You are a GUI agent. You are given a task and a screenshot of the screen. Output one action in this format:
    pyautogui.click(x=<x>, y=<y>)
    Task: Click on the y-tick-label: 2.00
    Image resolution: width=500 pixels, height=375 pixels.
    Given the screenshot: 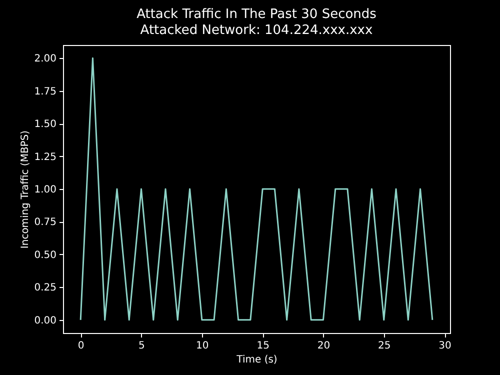 What is the action you would take?
    pyautogui.click(x=45, y=59)
    